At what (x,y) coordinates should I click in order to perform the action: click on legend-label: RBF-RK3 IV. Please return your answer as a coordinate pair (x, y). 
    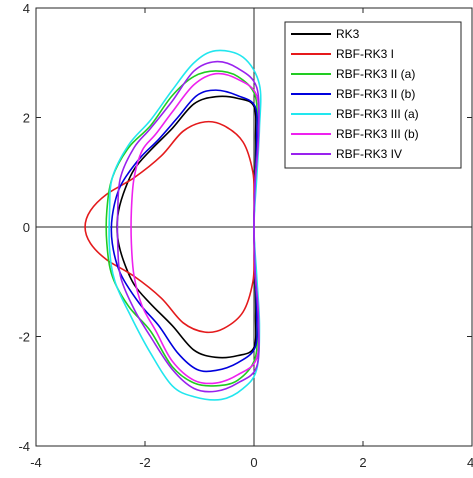
    Looking at the image, I should click on (369, 154).